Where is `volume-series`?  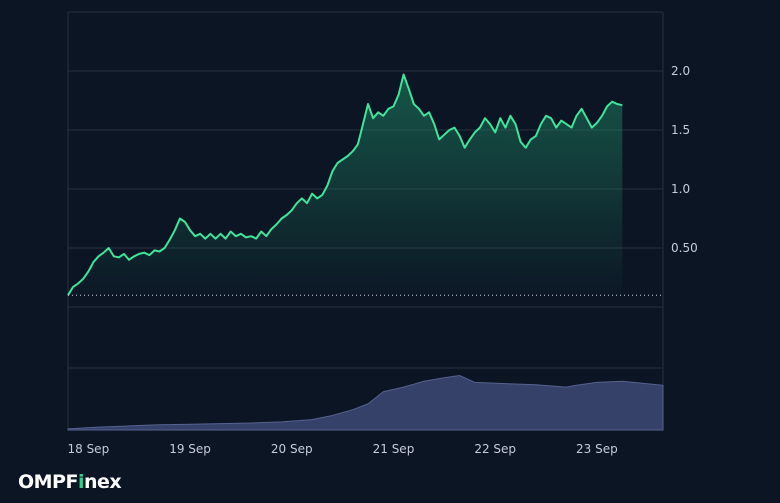
volume-series is located at coordinates (365, 402).